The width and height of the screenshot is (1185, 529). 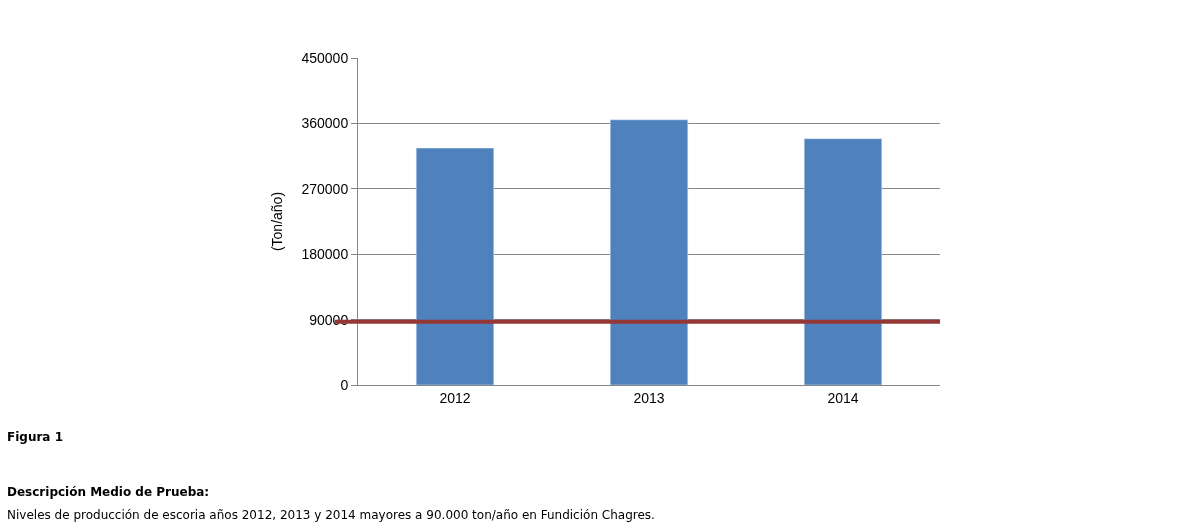 I want to click on y-tick-label: 0, so click(x=344, y=384).